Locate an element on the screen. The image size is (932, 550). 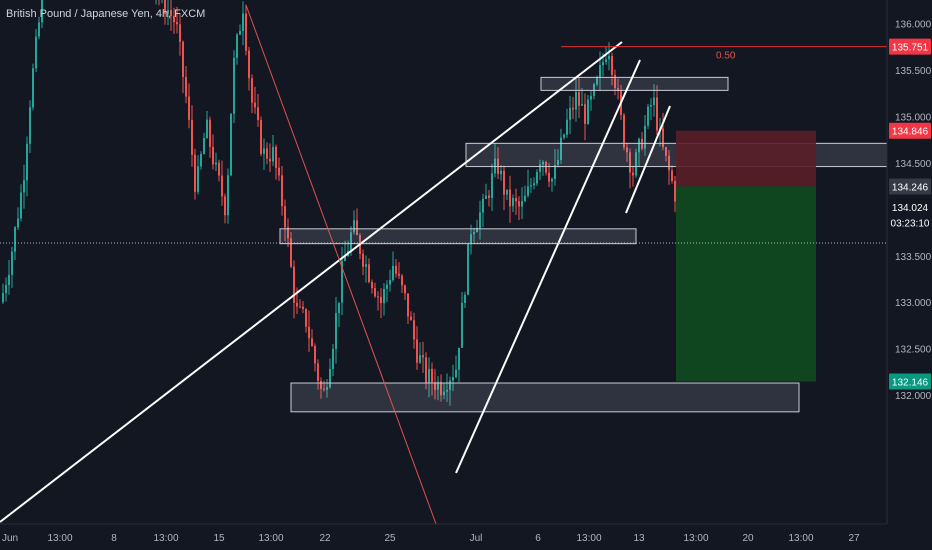
x-tick-label: 20 is located at coordinates (748, 538).